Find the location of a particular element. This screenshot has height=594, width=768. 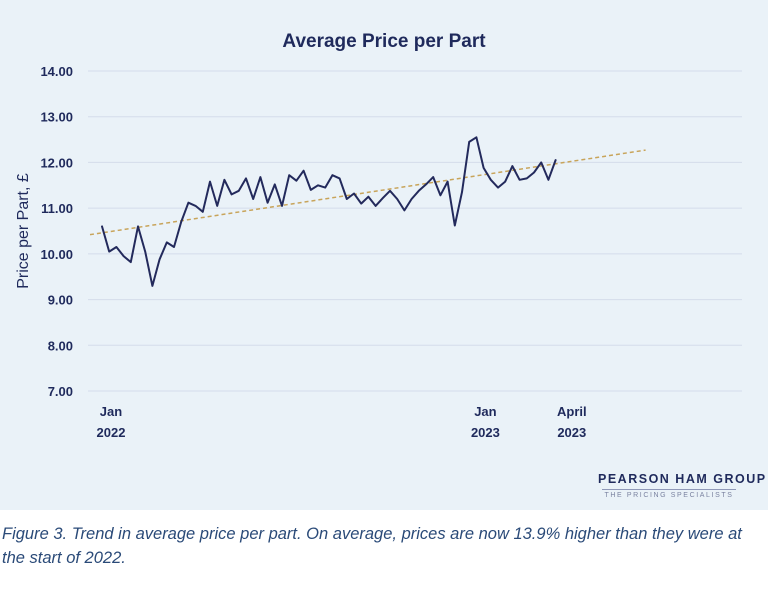

brand-tagline: THE PRICING SPECIALISTS is located at coordinates (669, 495).